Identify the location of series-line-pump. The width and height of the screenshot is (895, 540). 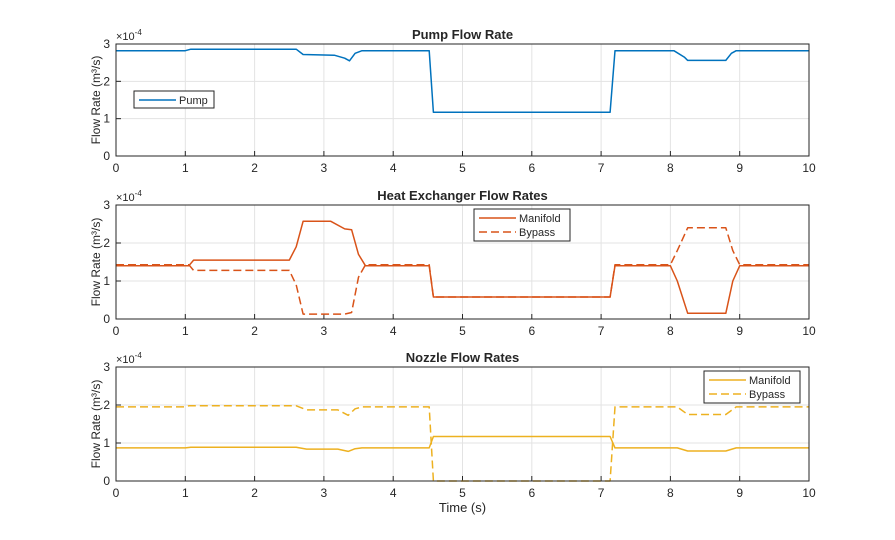
(462, 81).